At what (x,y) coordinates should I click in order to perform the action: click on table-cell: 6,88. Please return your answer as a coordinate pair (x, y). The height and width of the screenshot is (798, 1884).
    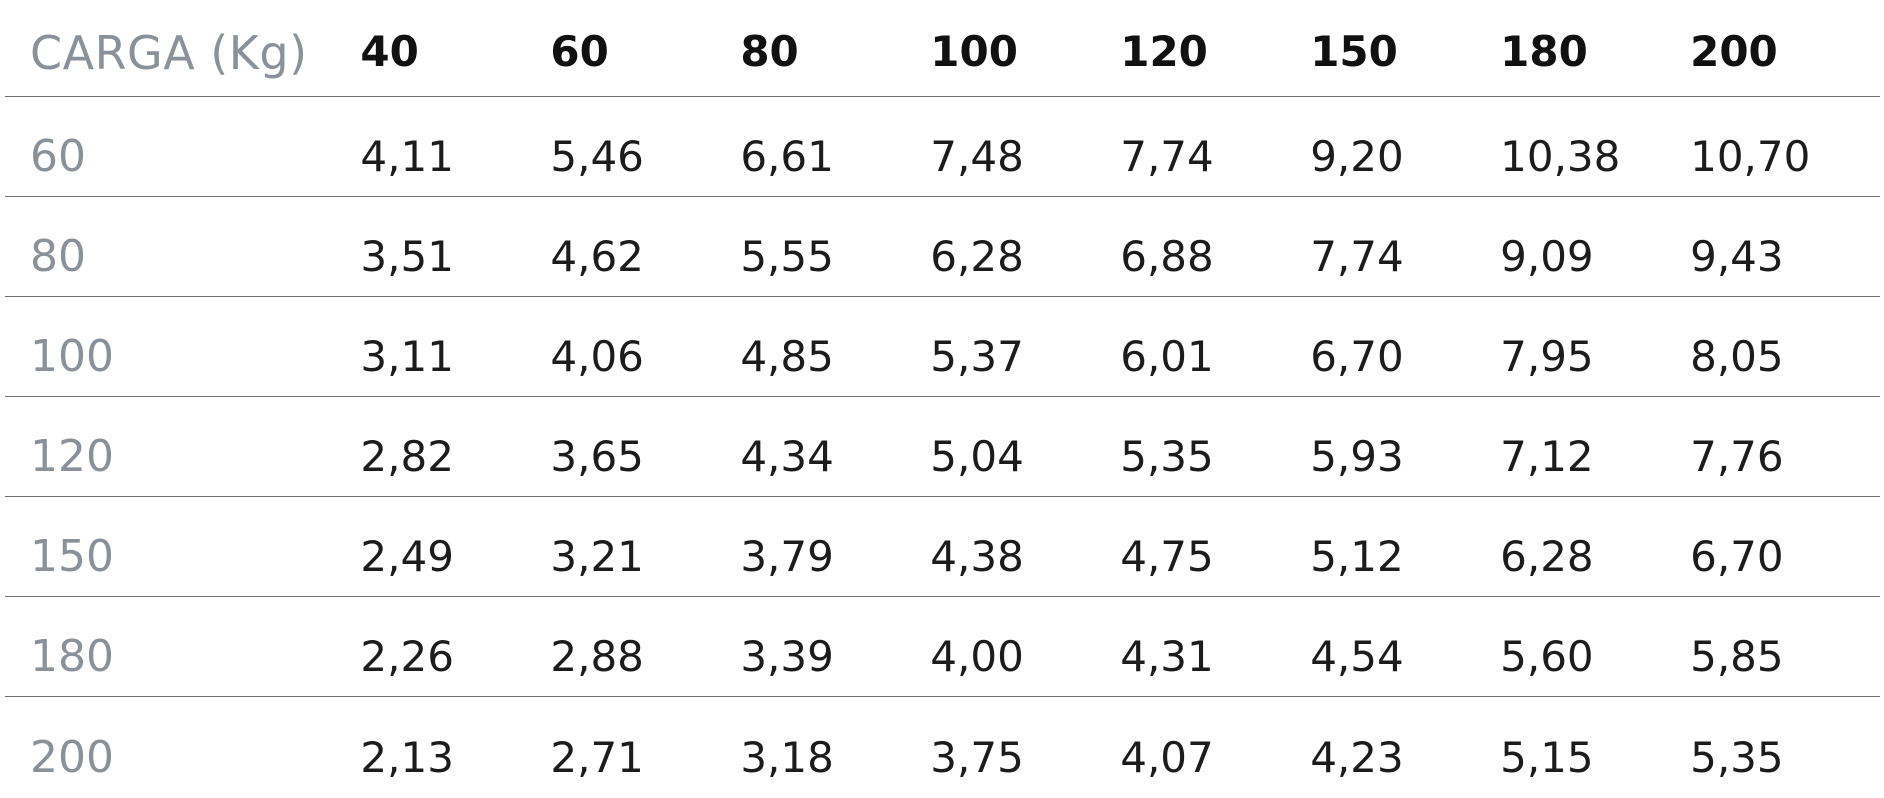
    Looking at the image, I should click on (1167, 256).